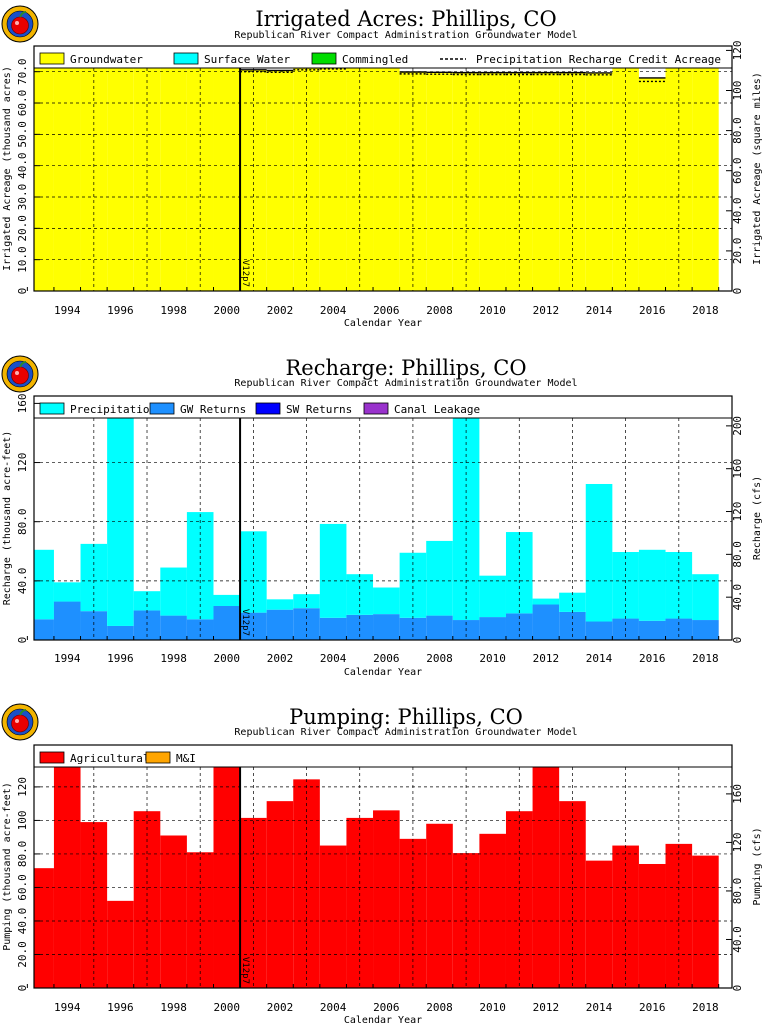 The image size is (768, 1024). Describe the element at coordinates (546, 1007) in the screenshot. I see `x-tick-label: 2012` at that location.